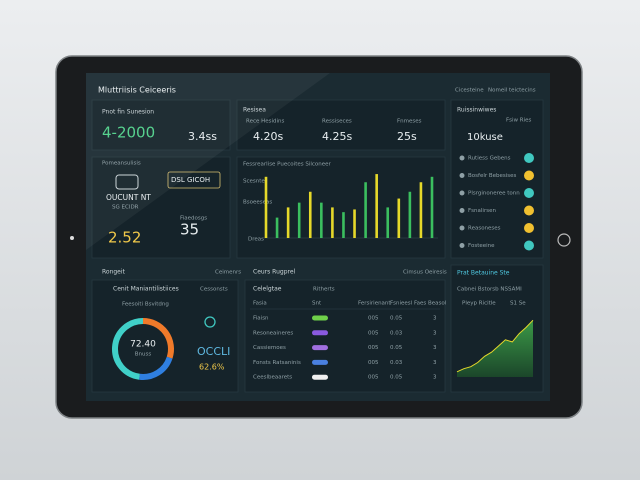 Image resolution: width=640 pixels, height=480 pixels. I want to click on cell: Ceeslbeaarets, so click(272, 378).